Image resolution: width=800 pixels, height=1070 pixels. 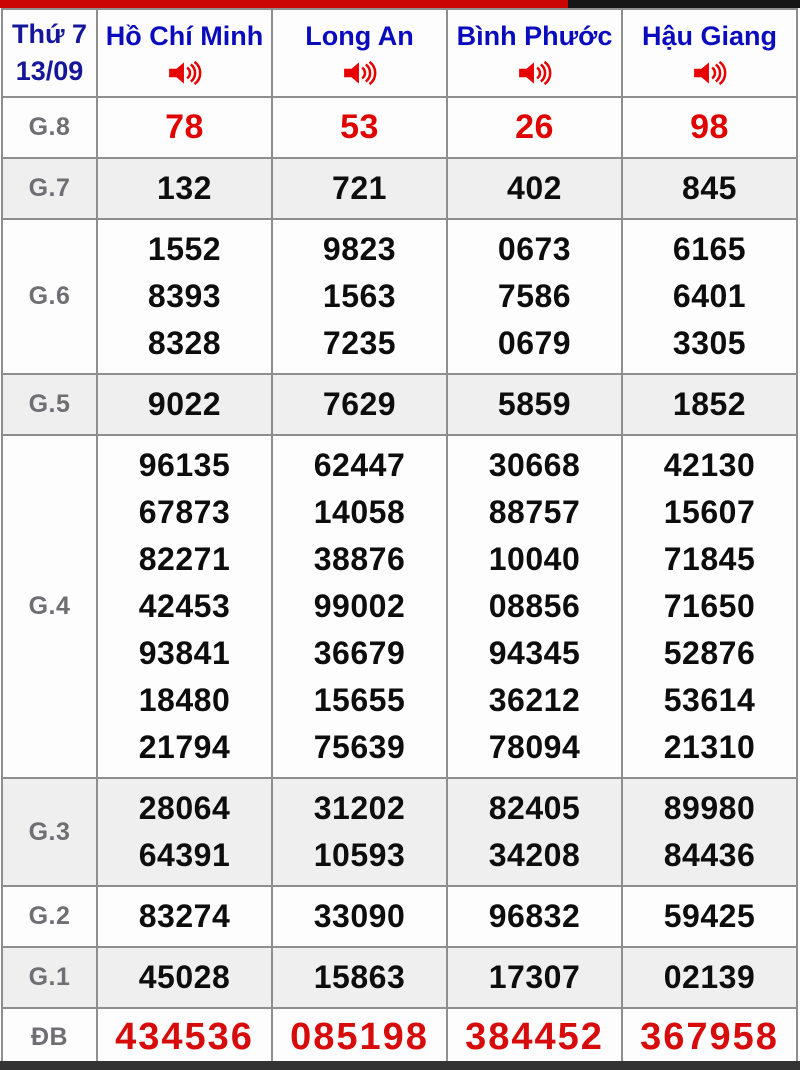 I want to click on prize-row: G.1 45028 15863 17307 02139, so click(x=399, y=977).